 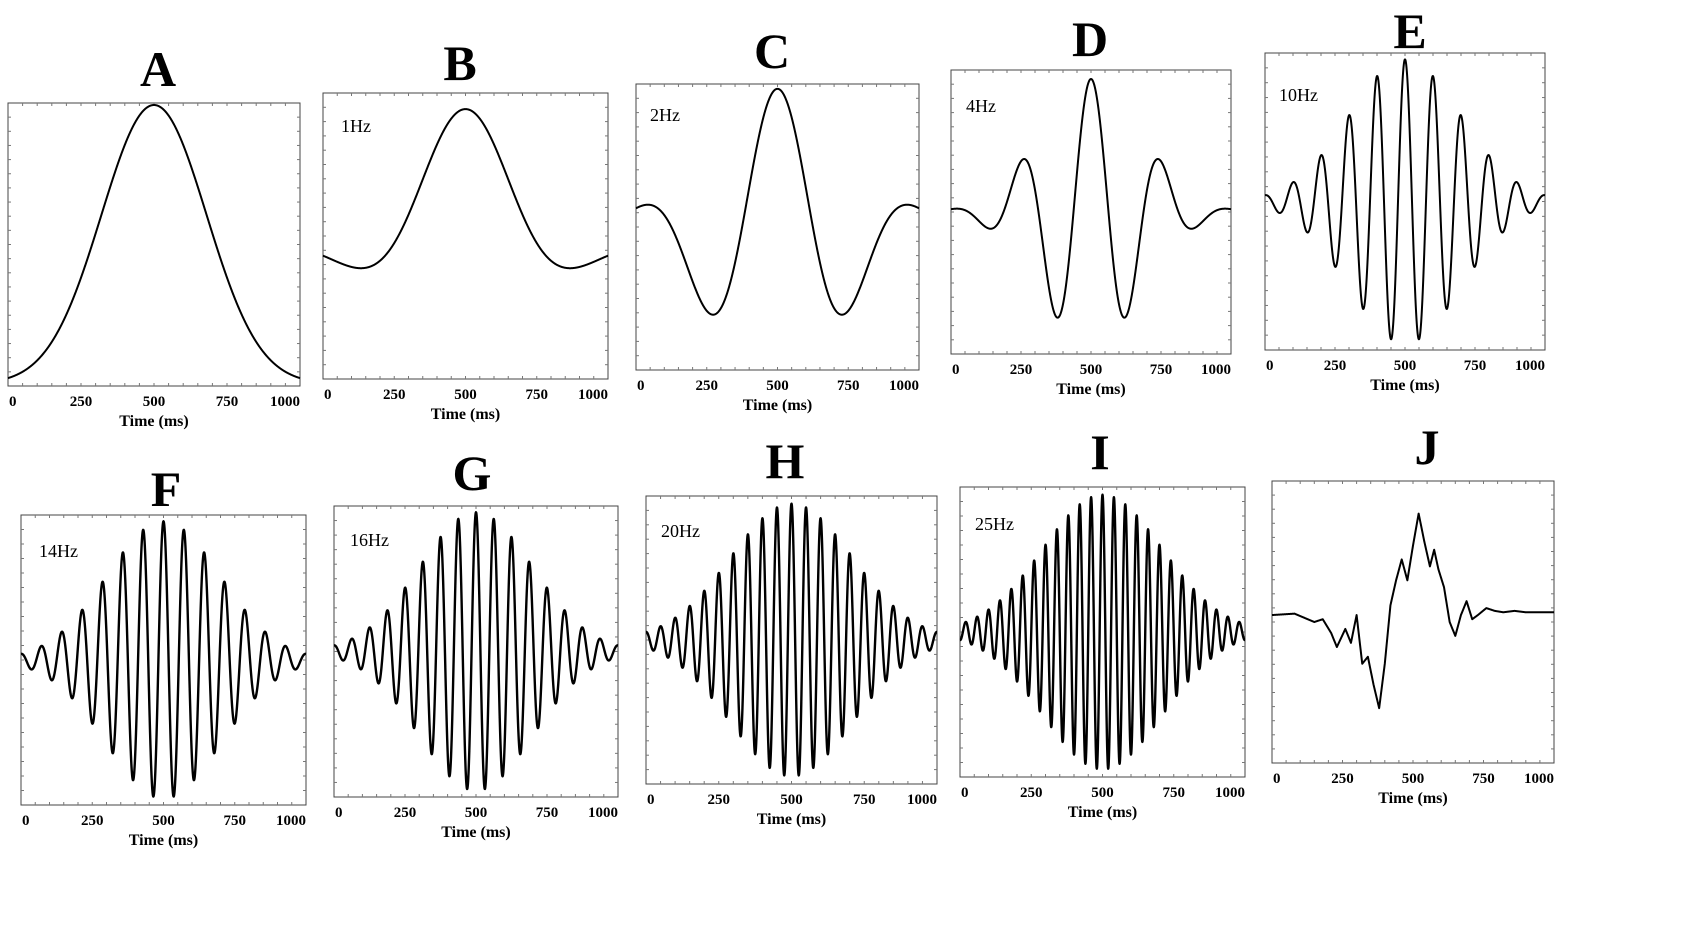 What do you see at coordinates (772, 51) in the screenshot?
I see `panel-letter: C` at bounding box center [772, 51].